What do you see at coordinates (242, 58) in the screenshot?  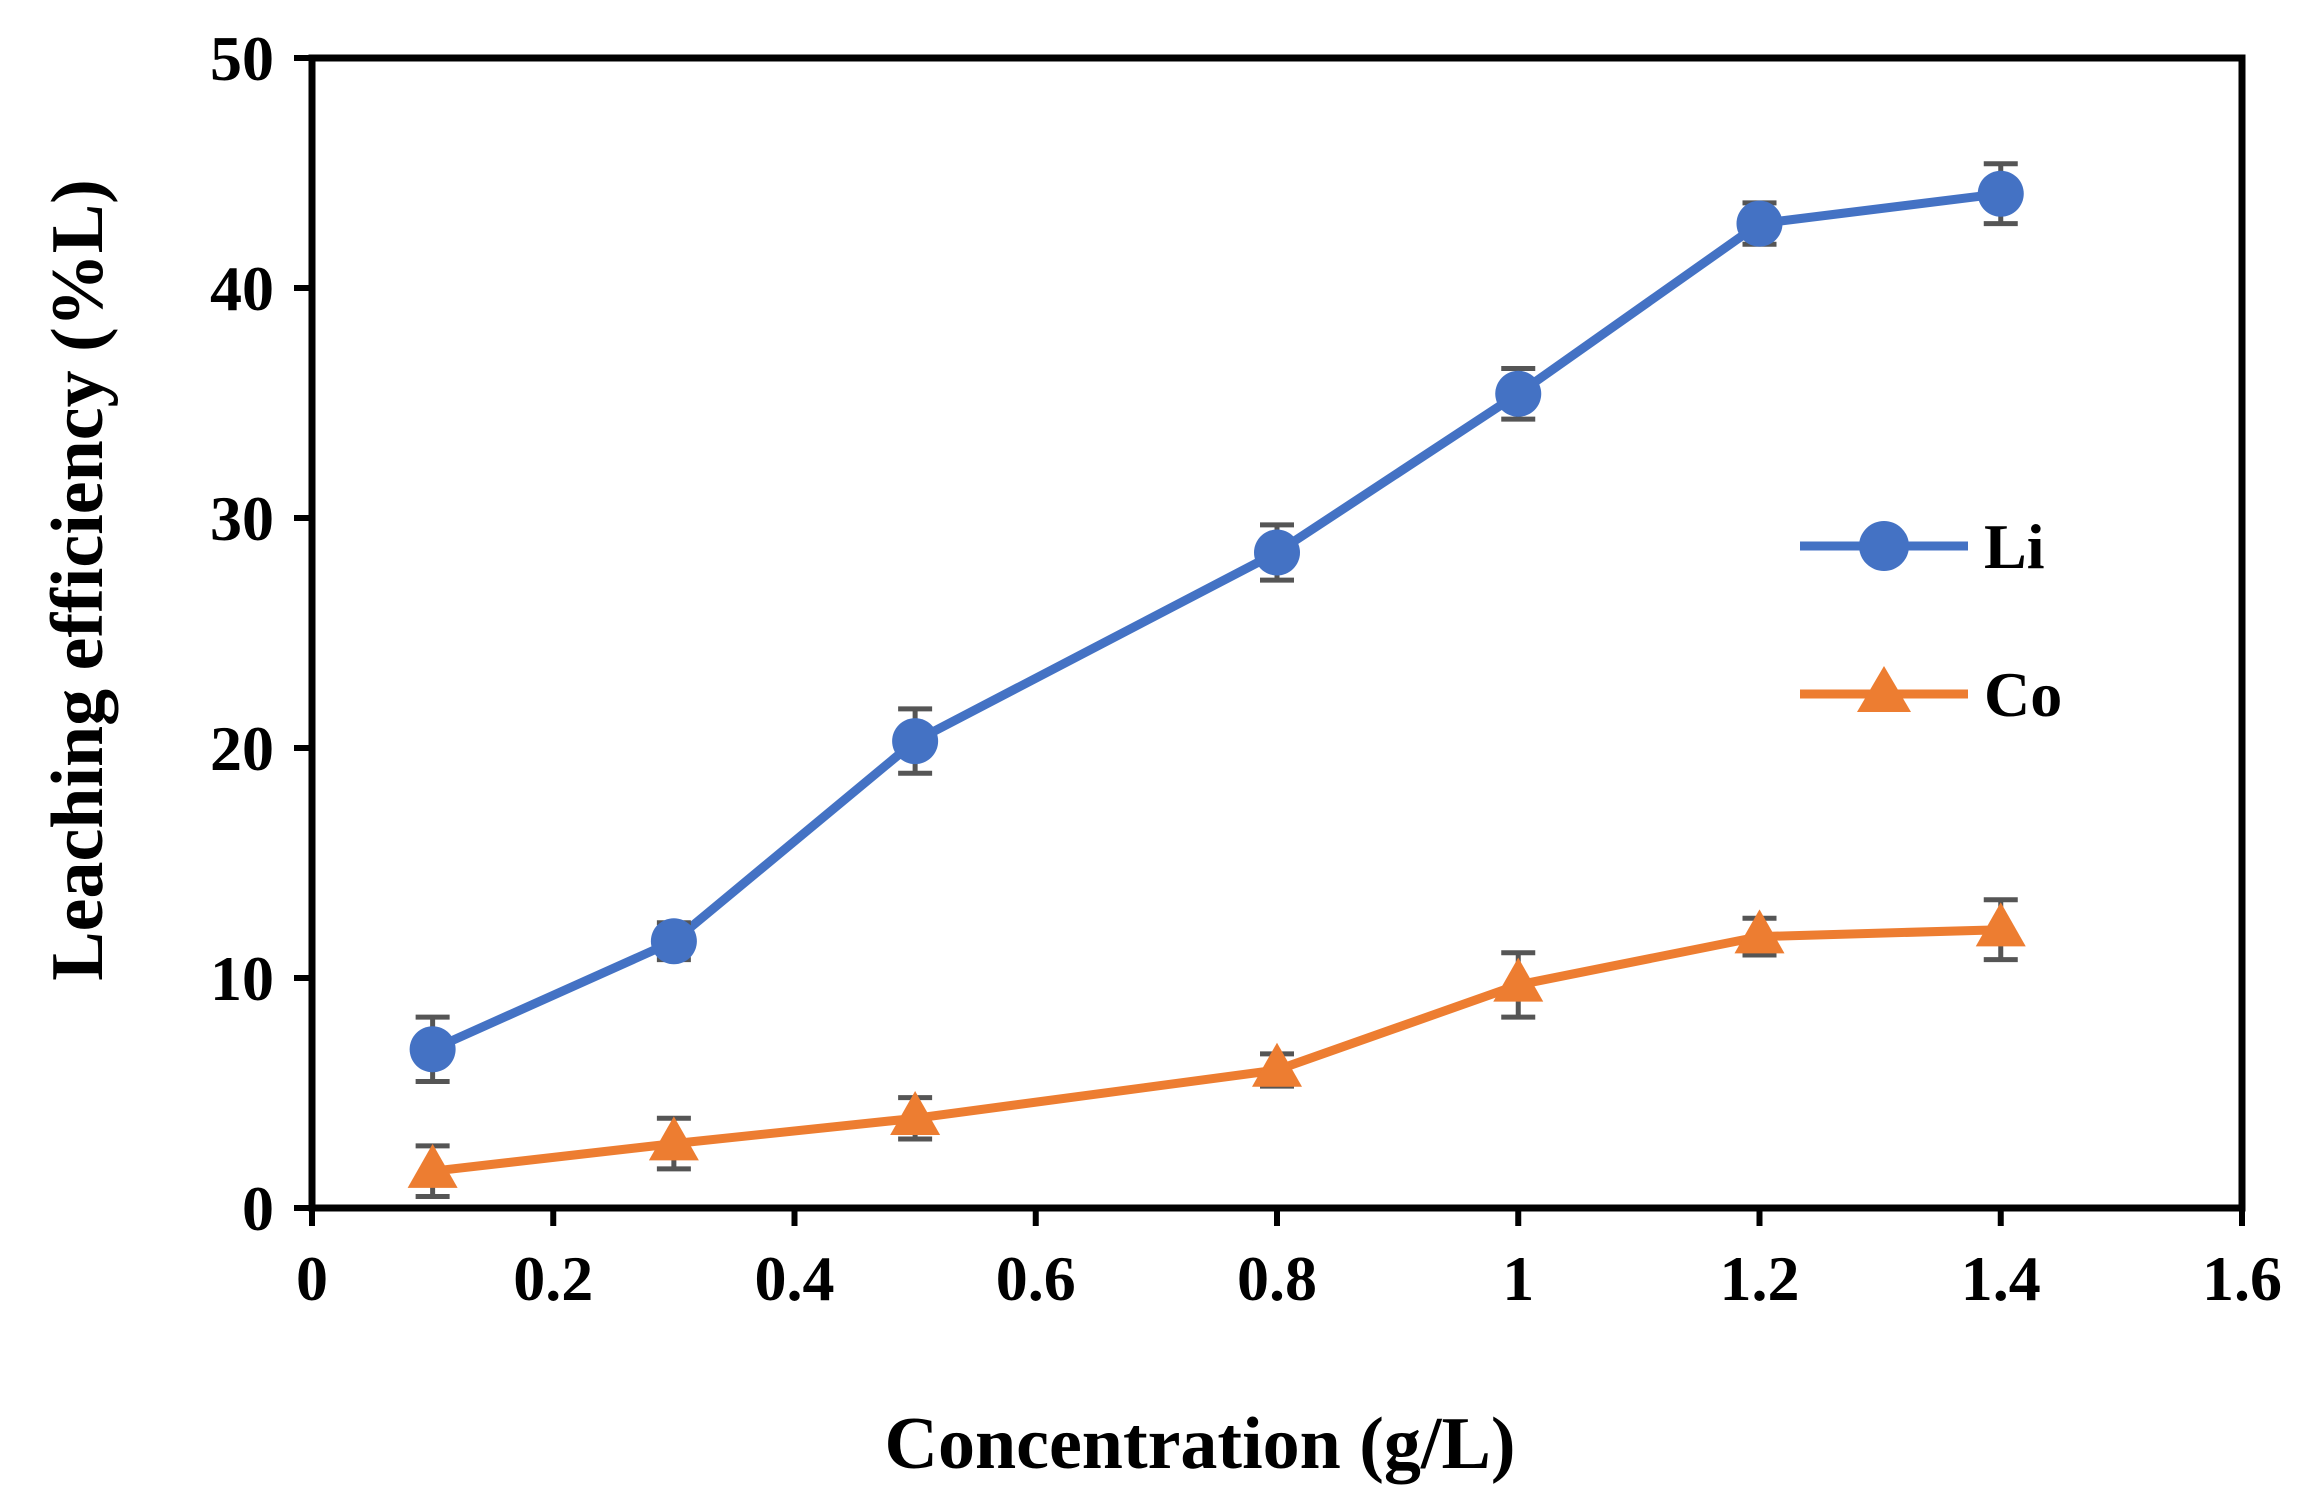 I see `y-tick-label: 50` at bounding box center [242, 58].